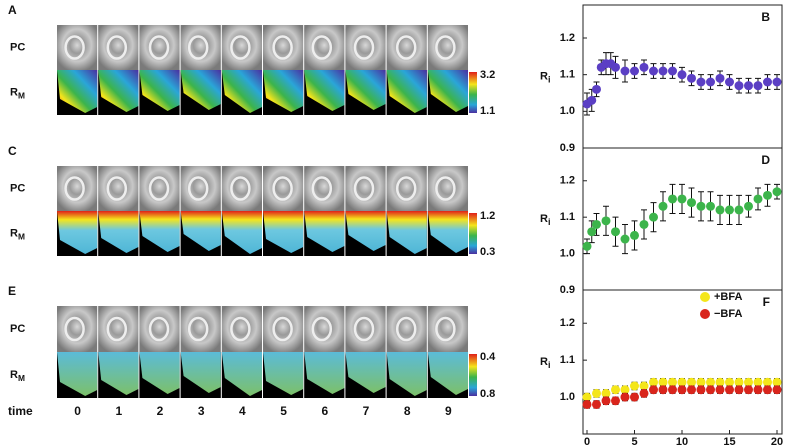 The image size is (796, 448). Describe the element at coordinates (682, 362) in the screenshot. I see `plot-frame` at that location.